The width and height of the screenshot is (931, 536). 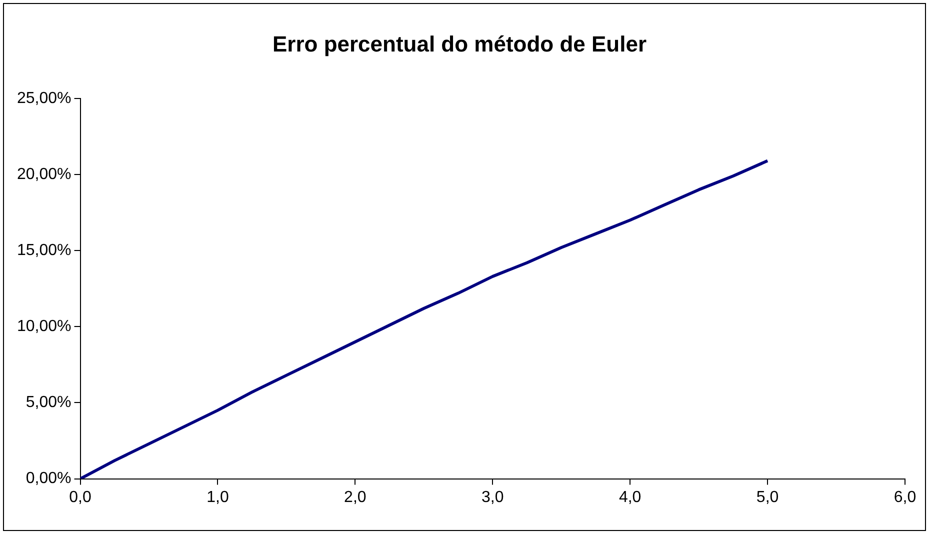 I want to click on y-tick-label: 0,00%, so click(x=49, y=479).